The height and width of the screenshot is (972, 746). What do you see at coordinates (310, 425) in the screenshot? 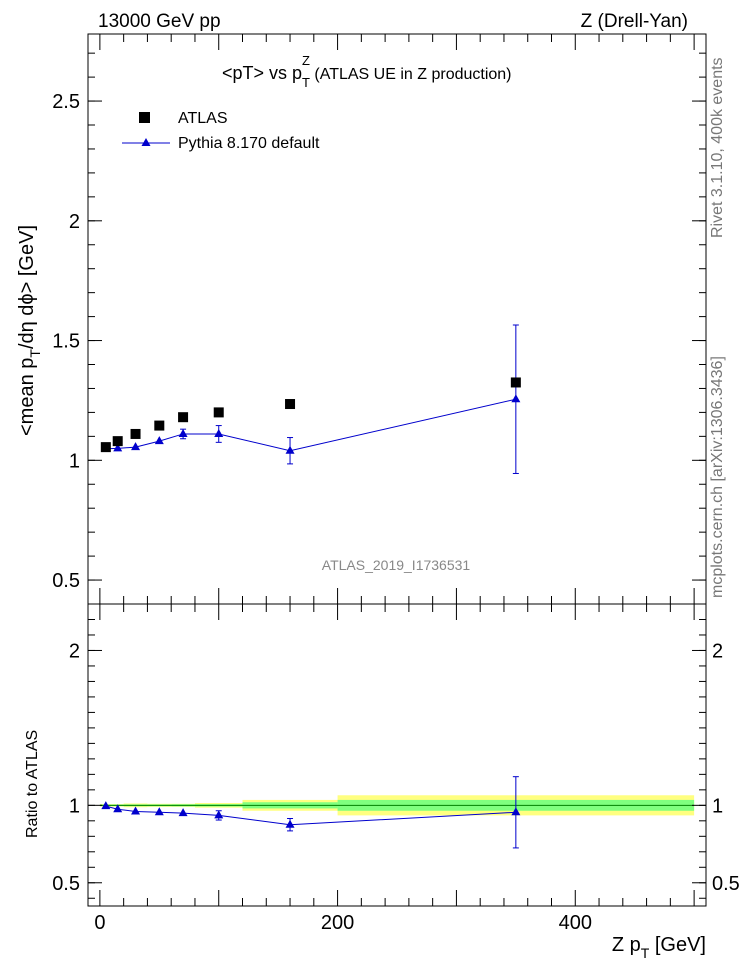
I see `pythia-line` at bounding box center [310, 425].